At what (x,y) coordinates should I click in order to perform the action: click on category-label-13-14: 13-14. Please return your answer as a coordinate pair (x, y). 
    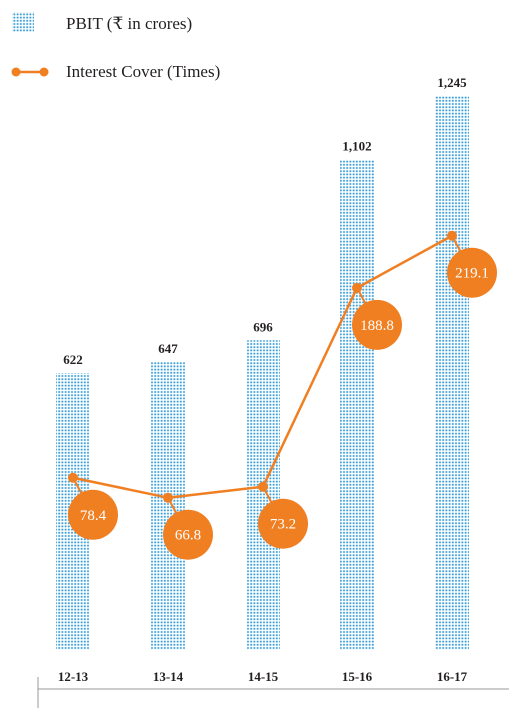
    Looking at the image, I should click on (168, 676).